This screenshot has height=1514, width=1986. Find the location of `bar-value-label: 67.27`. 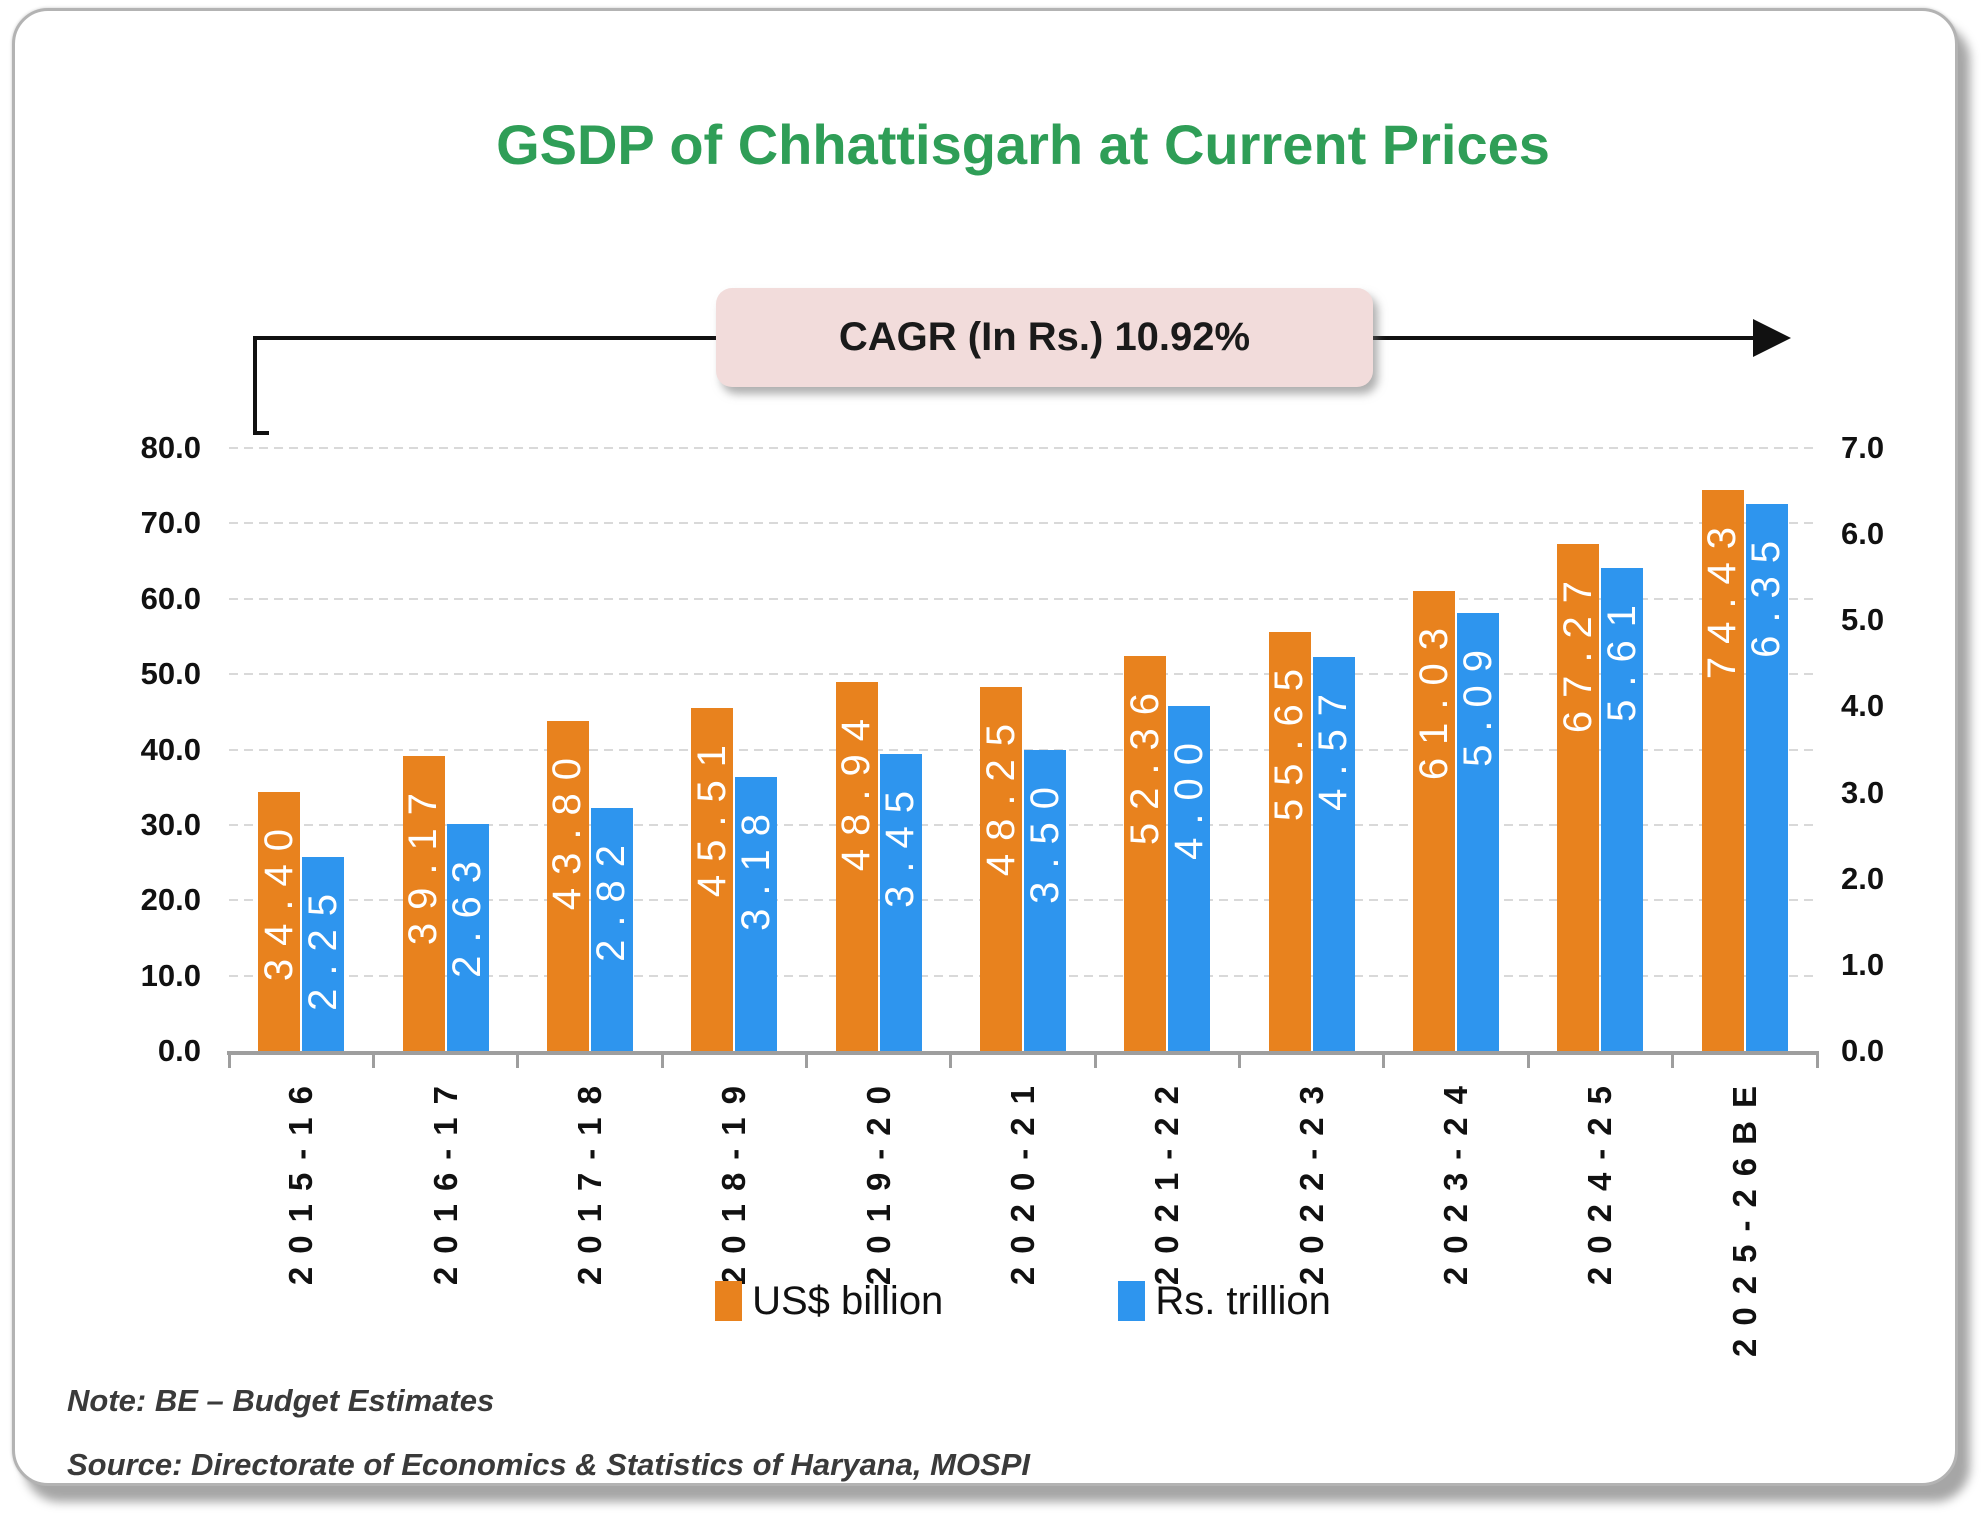

bar-value-label: 67.27 is located at coordinates (1577, 650).